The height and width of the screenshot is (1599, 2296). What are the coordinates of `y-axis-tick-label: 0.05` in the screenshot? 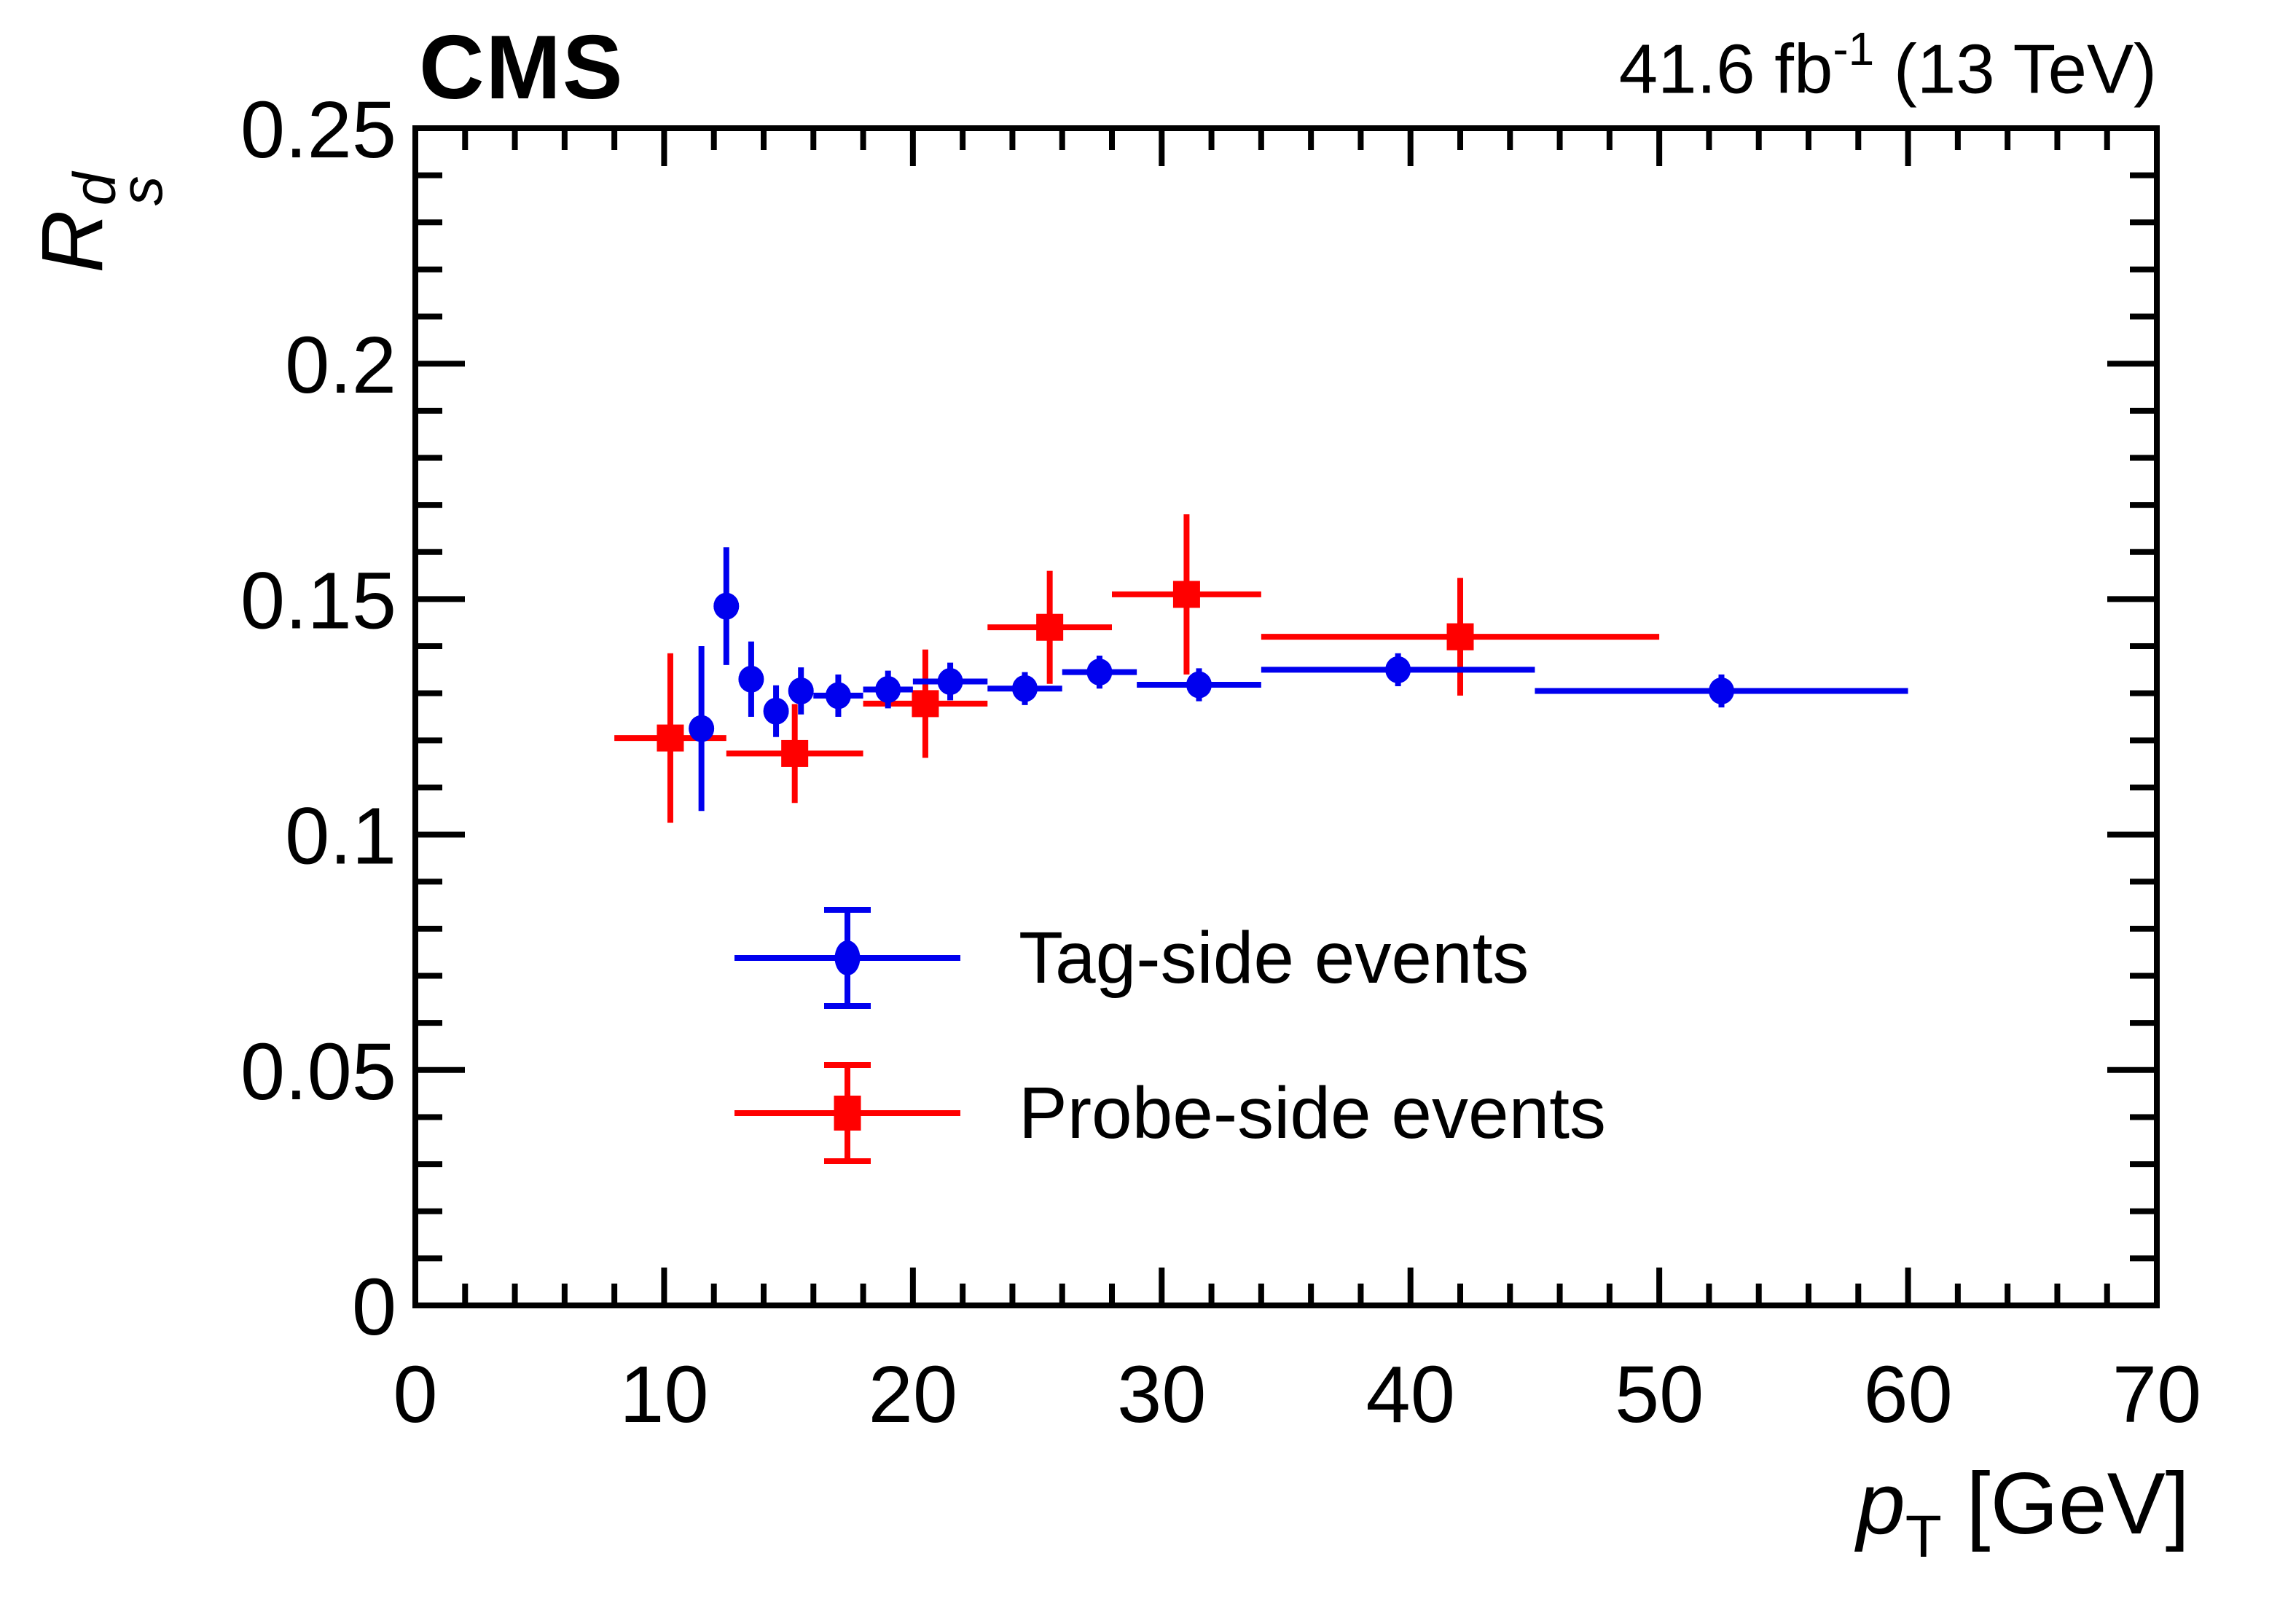 It's located at (318, 1072).